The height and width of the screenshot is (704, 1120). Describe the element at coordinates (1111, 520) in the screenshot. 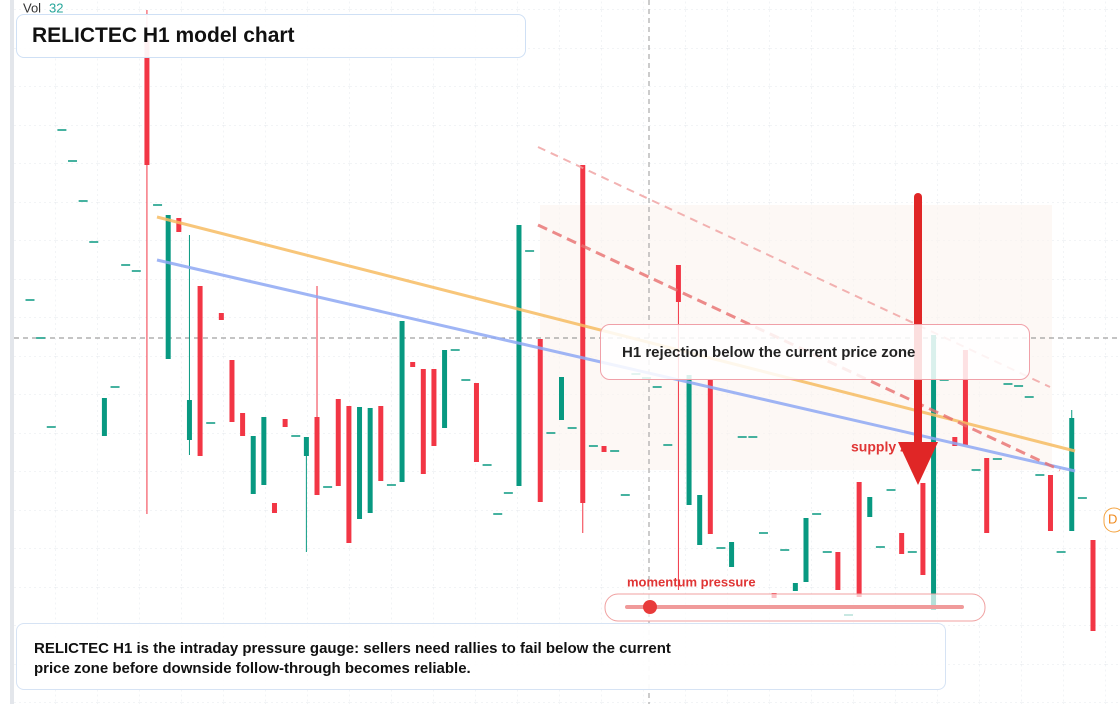

I see `edge-badge` at that location.